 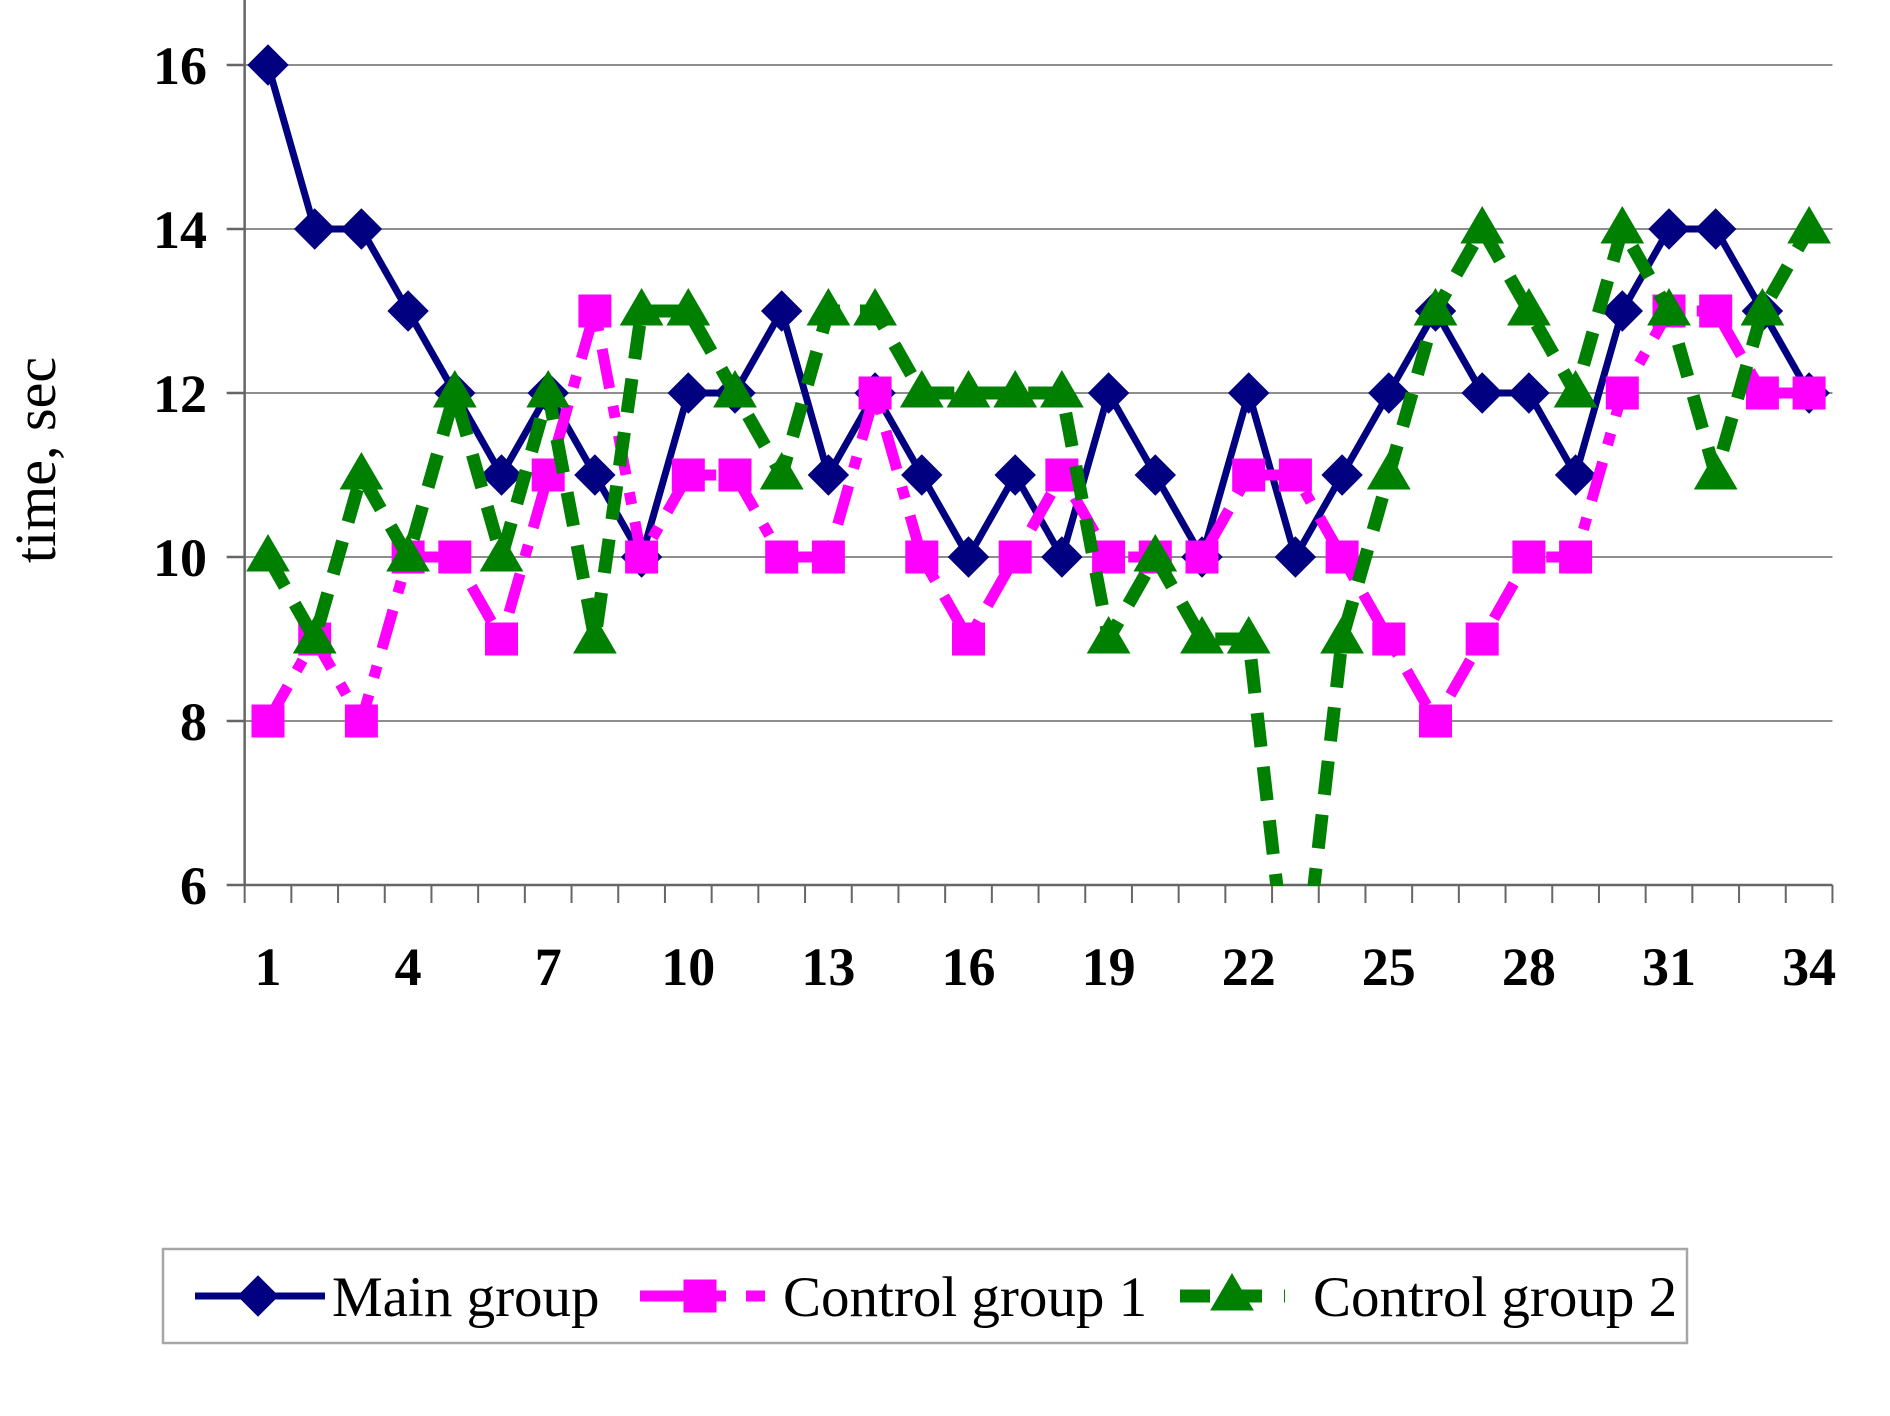 I want to click on y-tick-label: 6, so click(x=193, y=886).